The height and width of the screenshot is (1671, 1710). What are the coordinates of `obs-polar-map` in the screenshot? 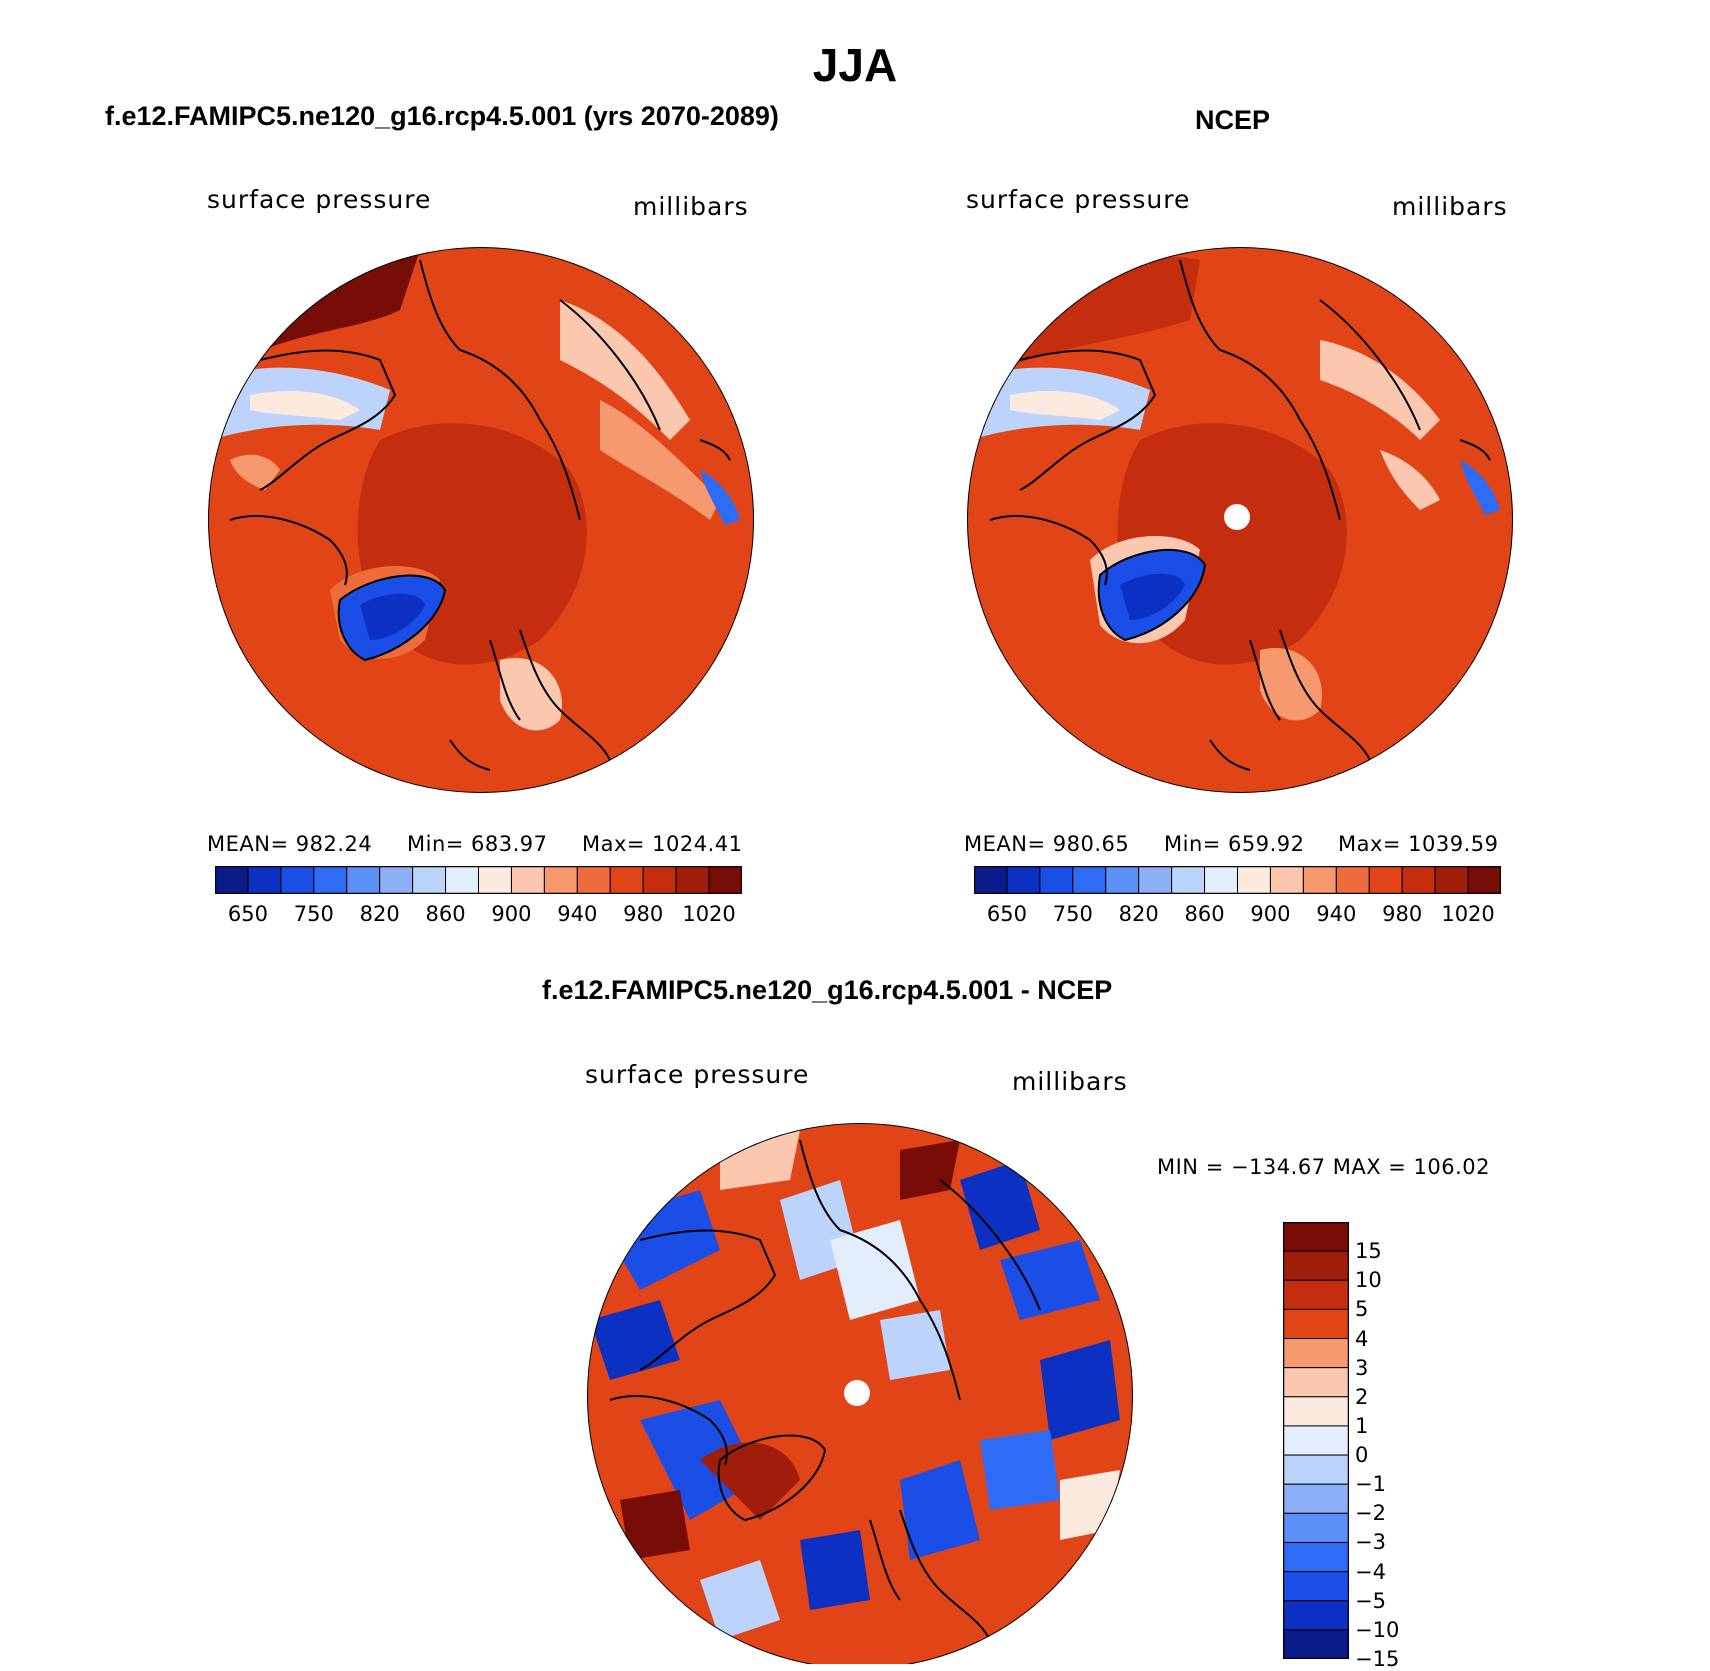 It's located at (1240, 520).